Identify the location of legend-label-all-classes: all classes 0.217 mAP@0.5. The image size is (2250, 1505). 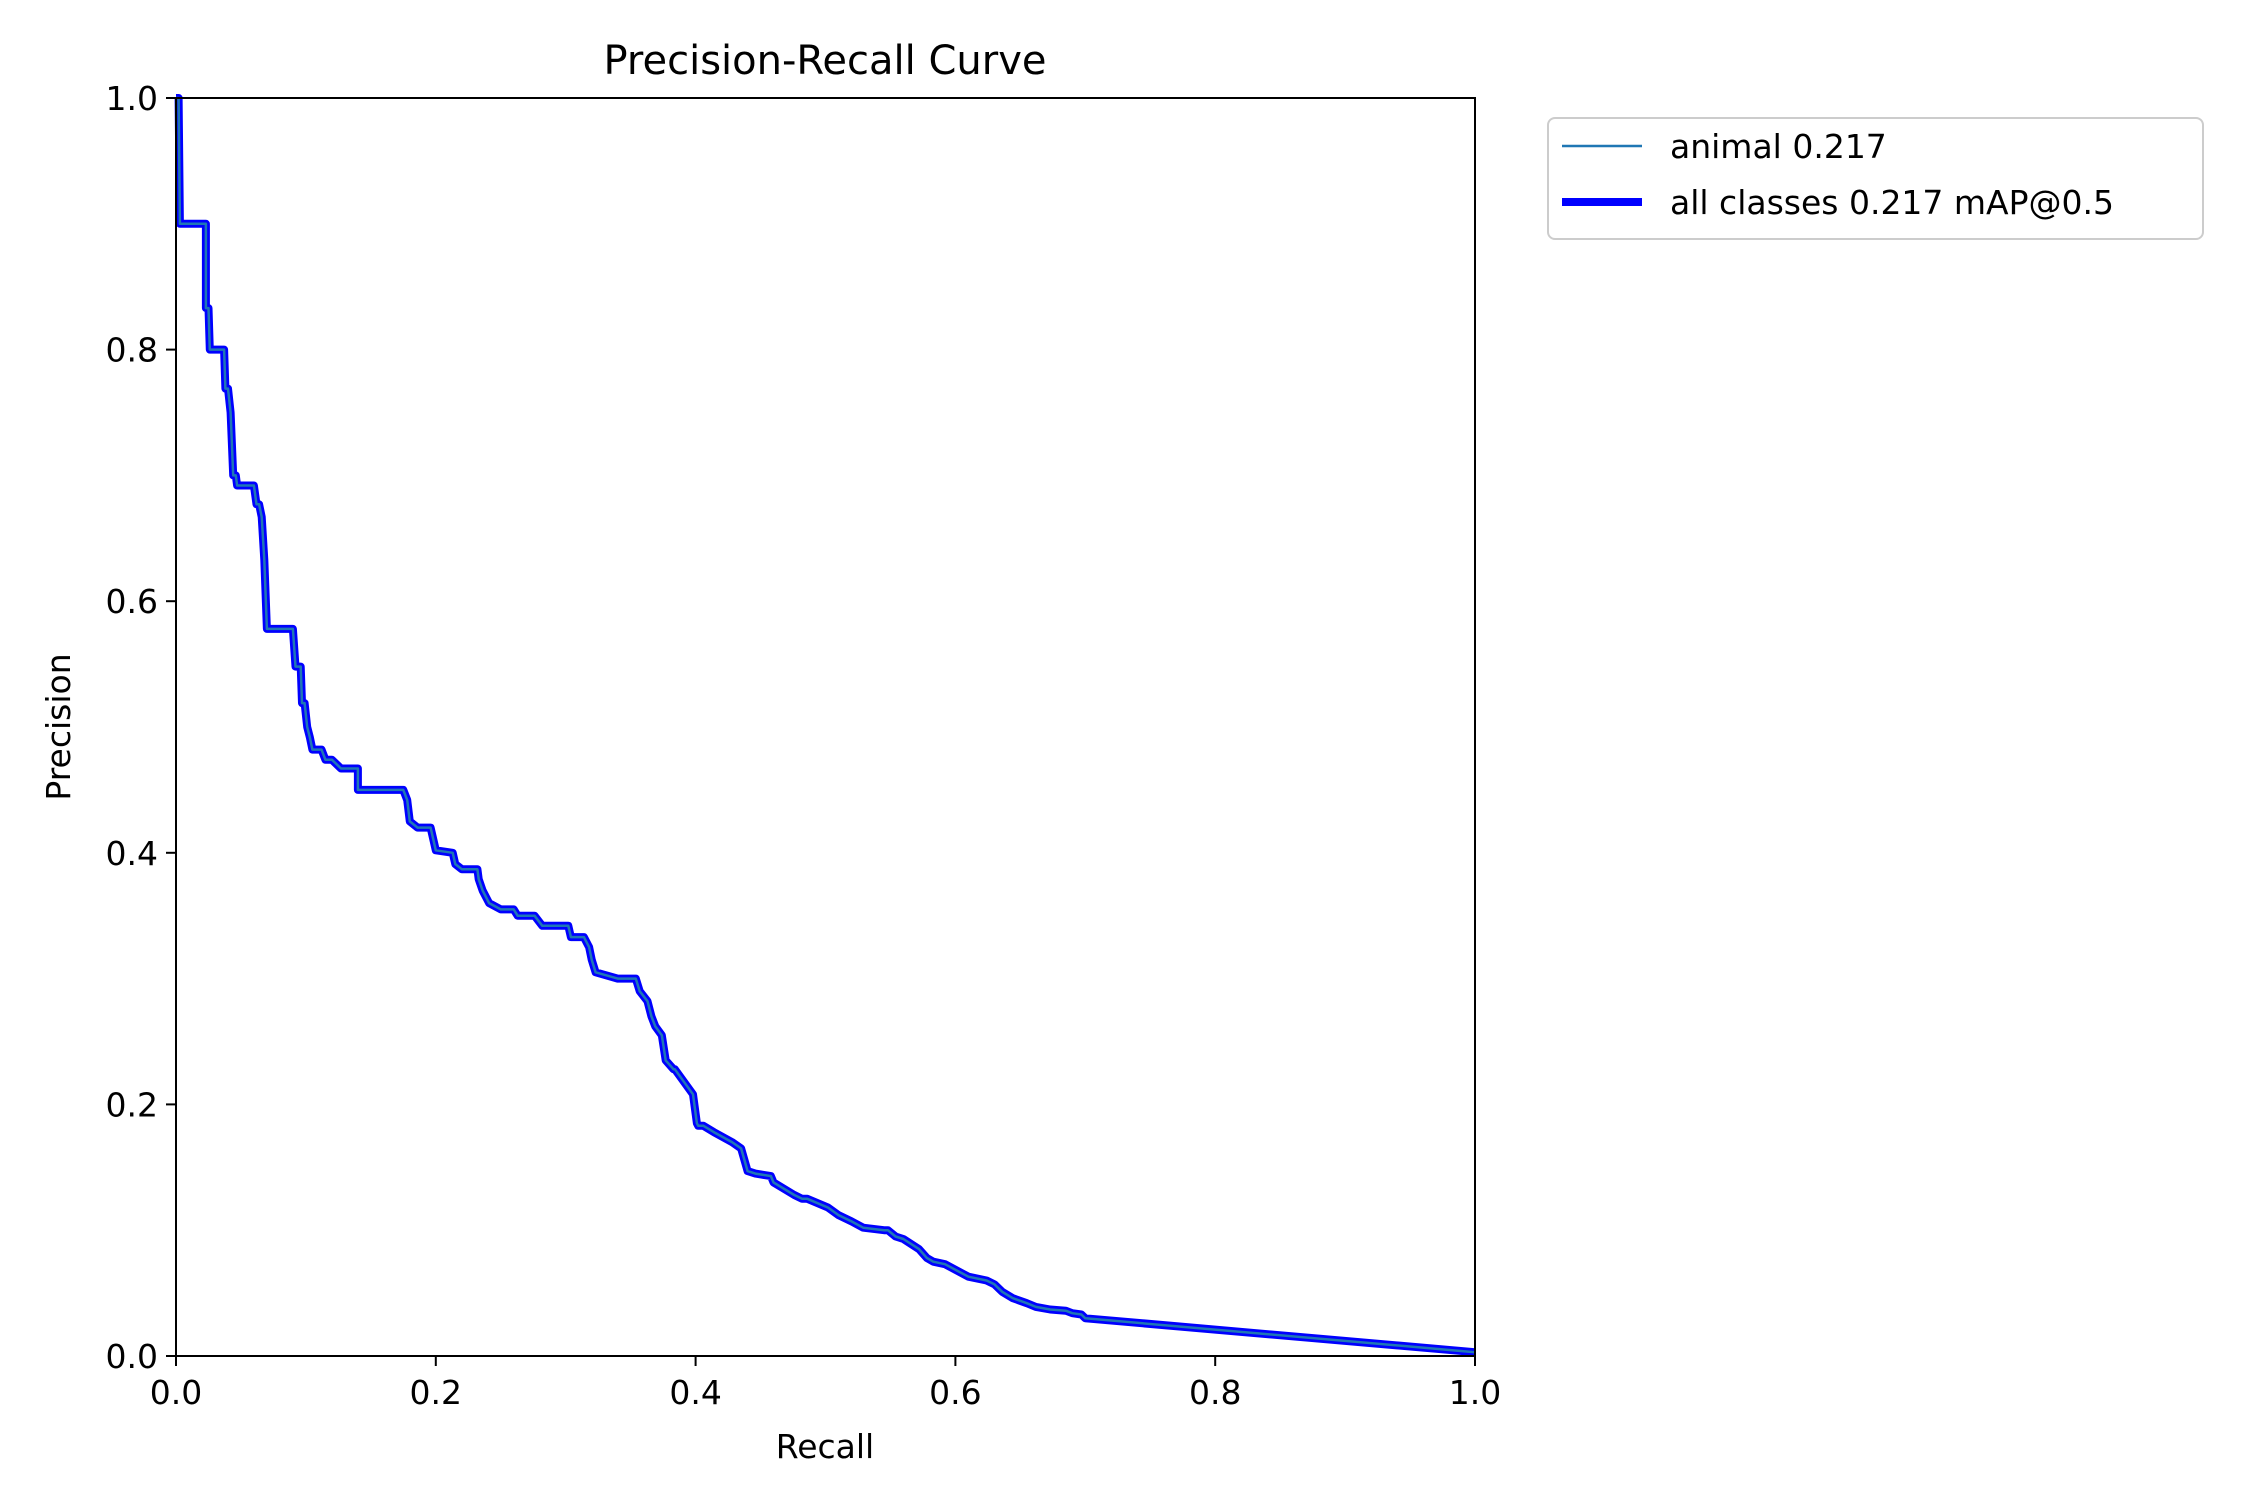
(1892, 202).